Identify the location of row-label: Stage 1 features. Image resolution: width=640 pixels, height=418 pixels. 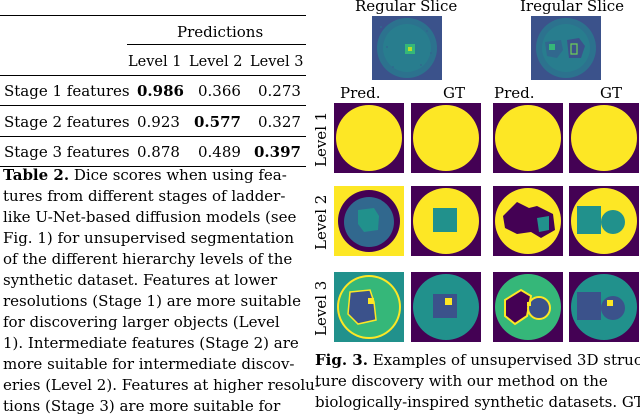
(67, 91).